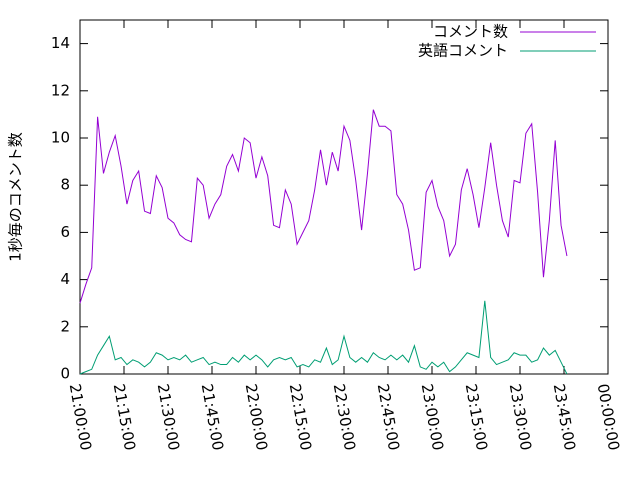  Describe the element at coordinates (323, 337) in the screenshot. I see `series-line` at that location.